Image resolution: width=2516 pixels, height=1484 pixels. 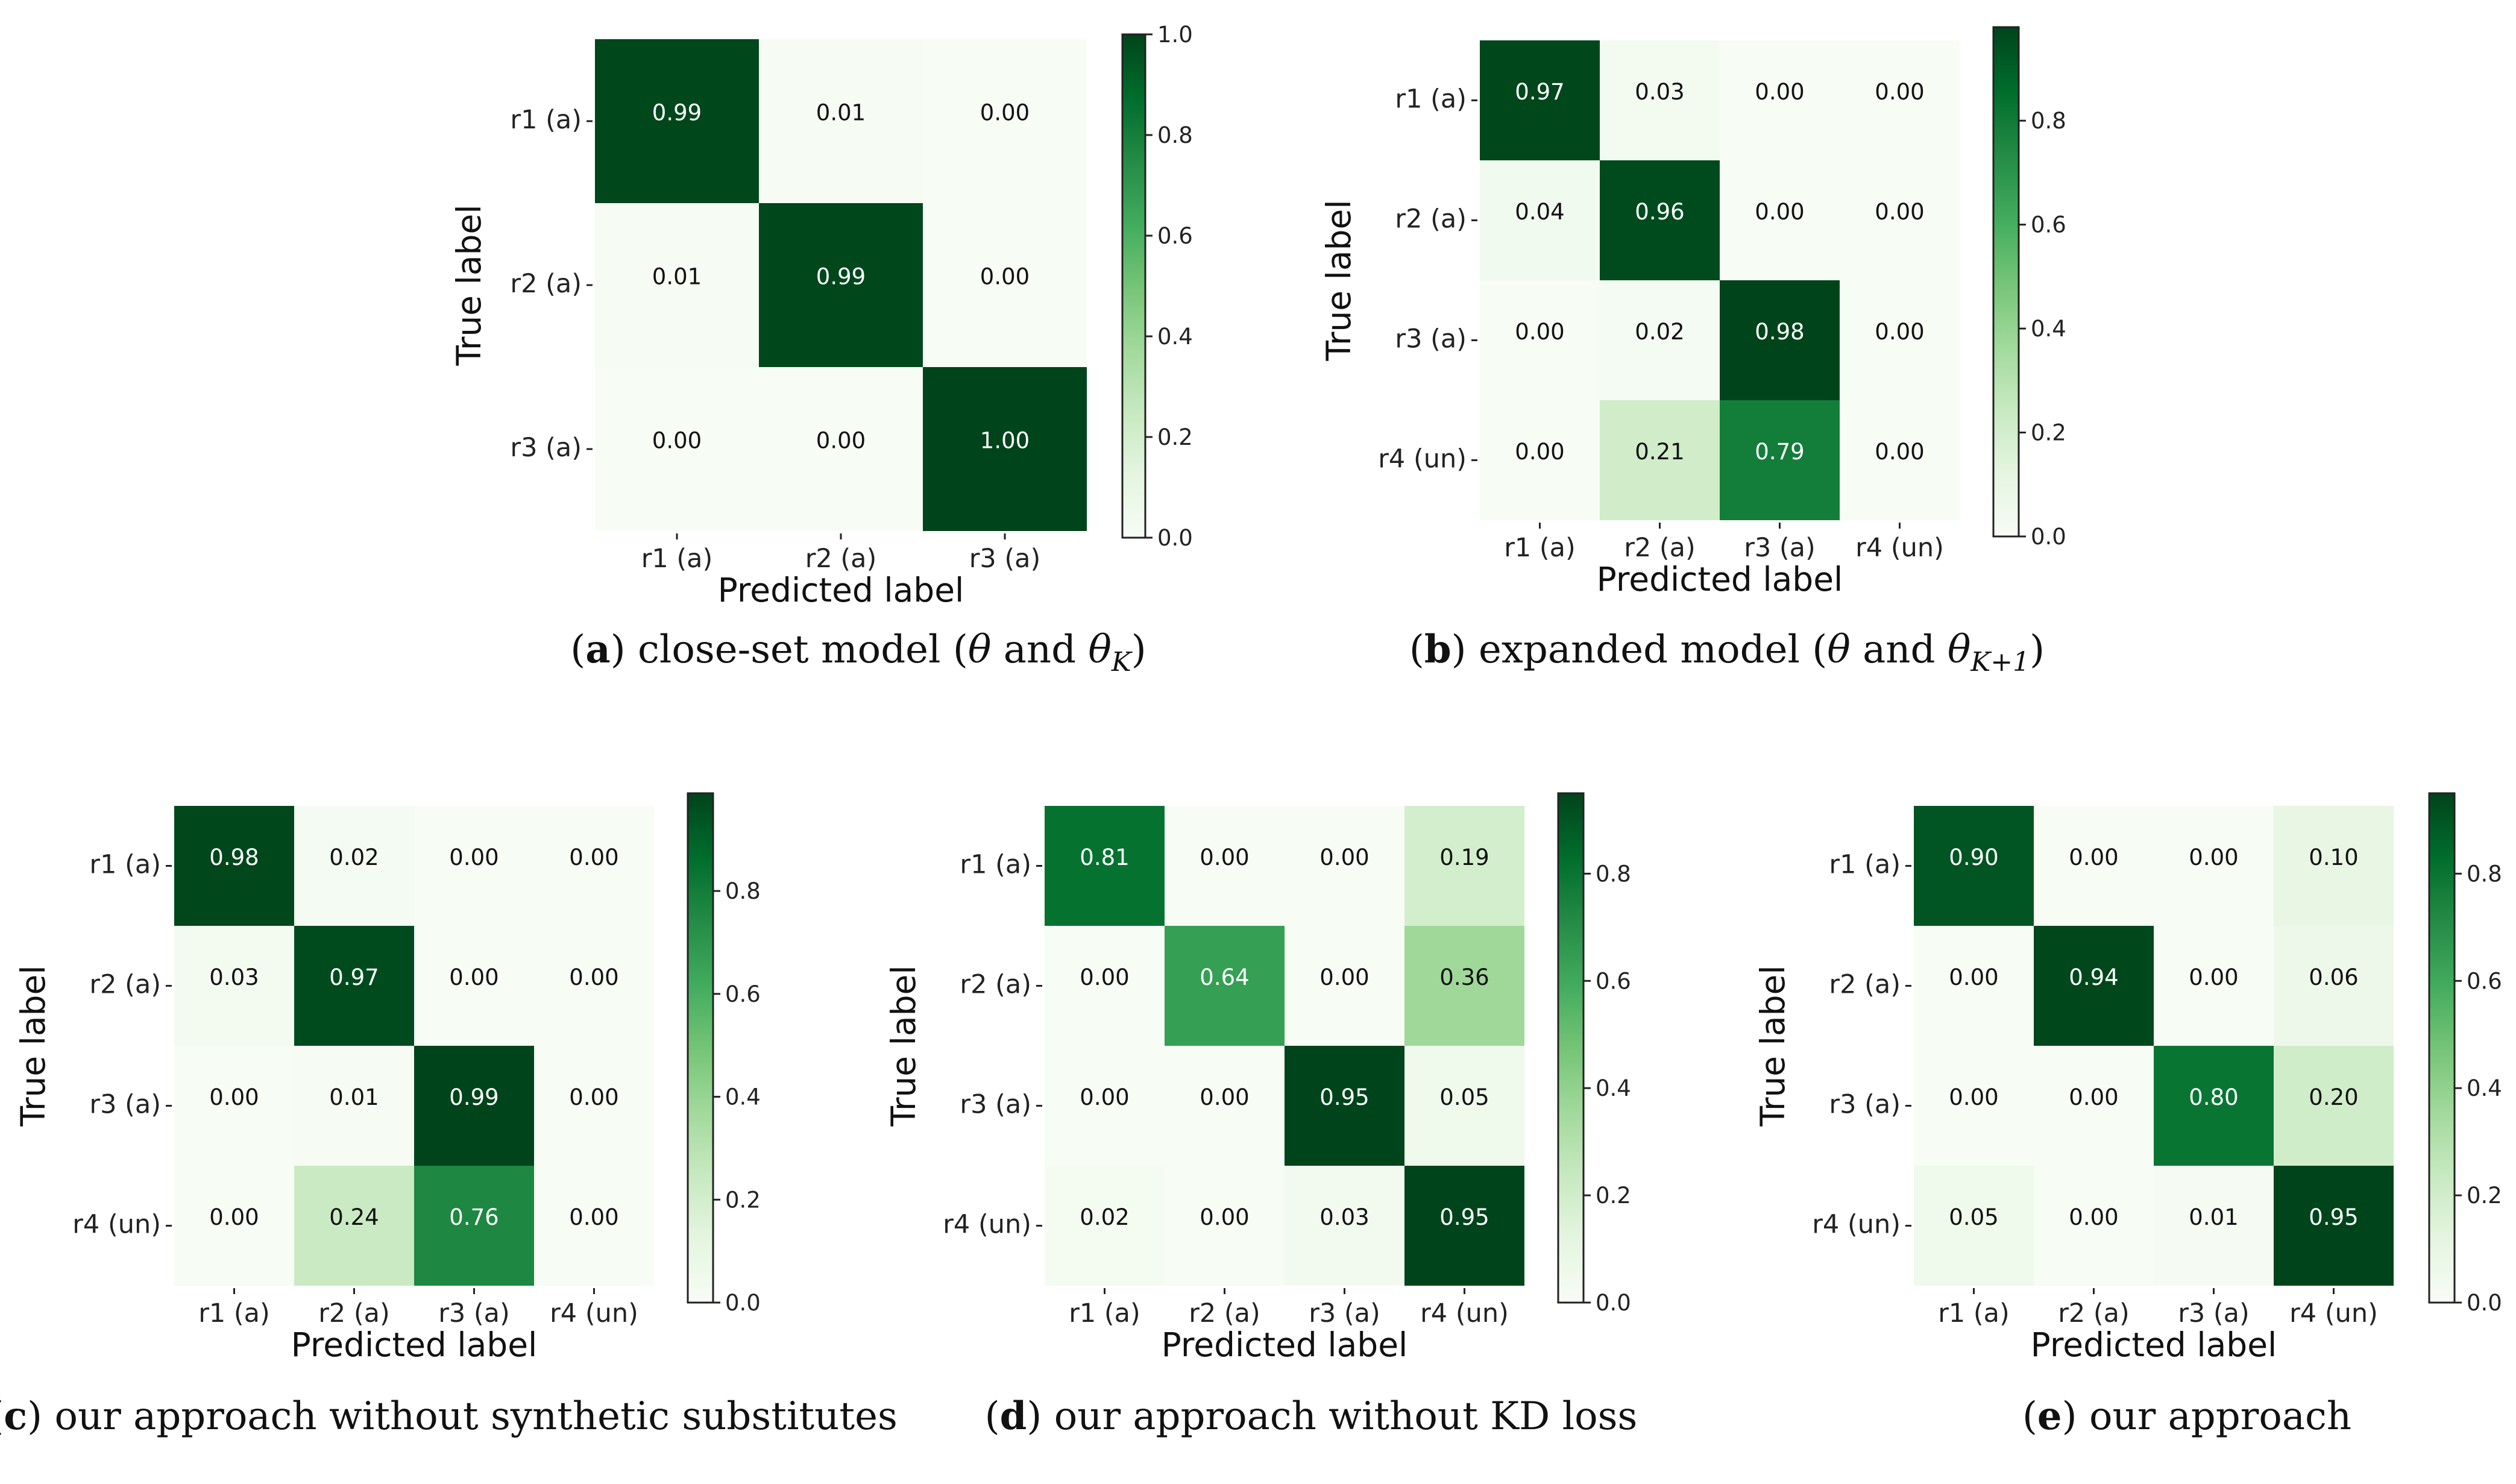 What do you see at coordinates (1959, 650) in the screenshot?
I see `panel-b-caption-part-4: θ` at bounding box center [1959, 650].